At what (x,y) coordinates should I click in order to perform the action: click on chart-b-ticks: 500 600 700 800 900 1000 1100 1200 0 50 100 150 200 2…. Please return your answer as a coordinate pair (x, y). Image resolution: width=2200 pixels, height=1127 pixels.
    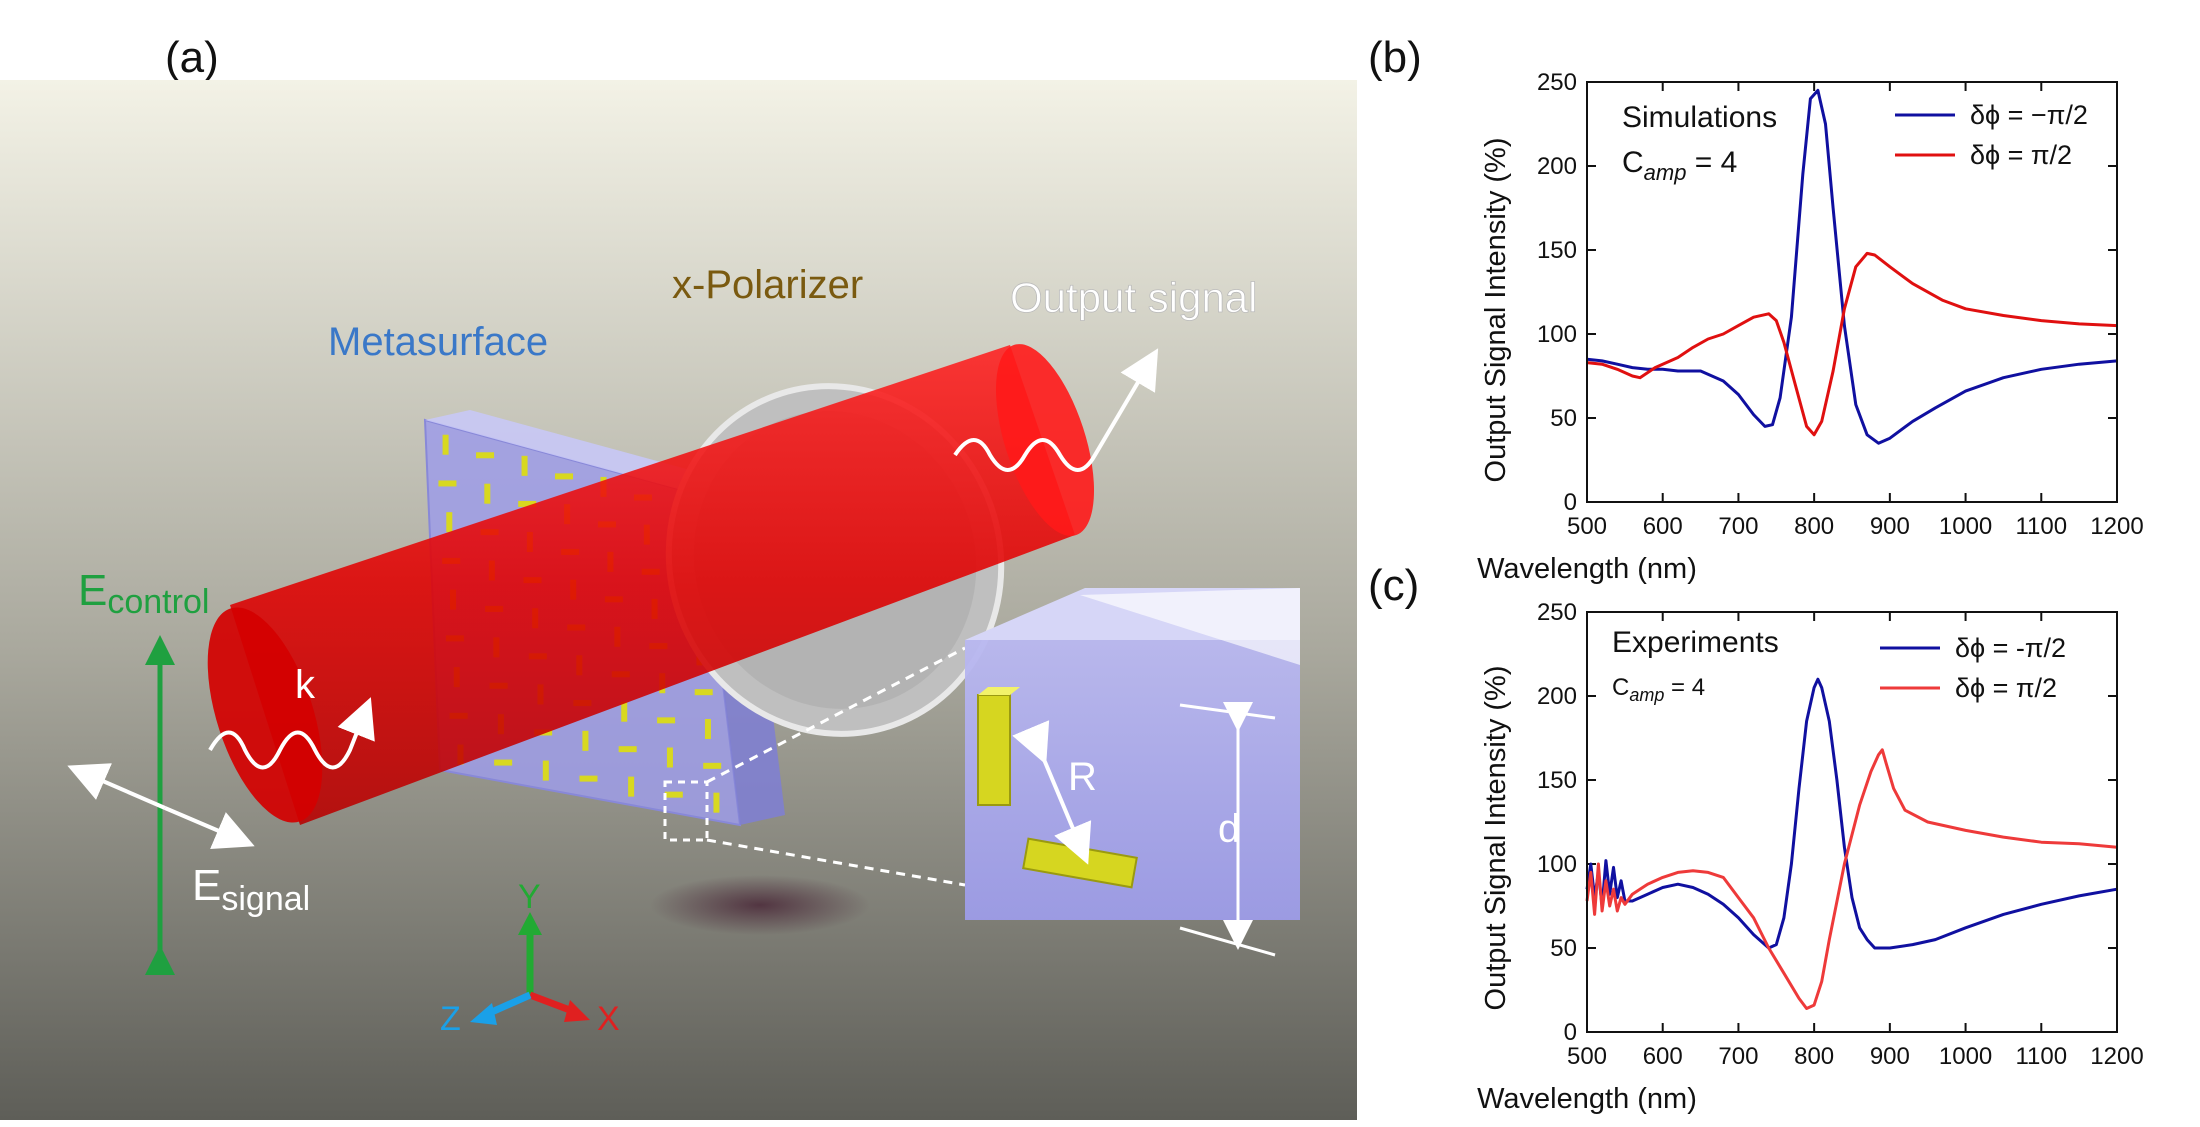
    Looking at the image, I should click on (1840, 304).